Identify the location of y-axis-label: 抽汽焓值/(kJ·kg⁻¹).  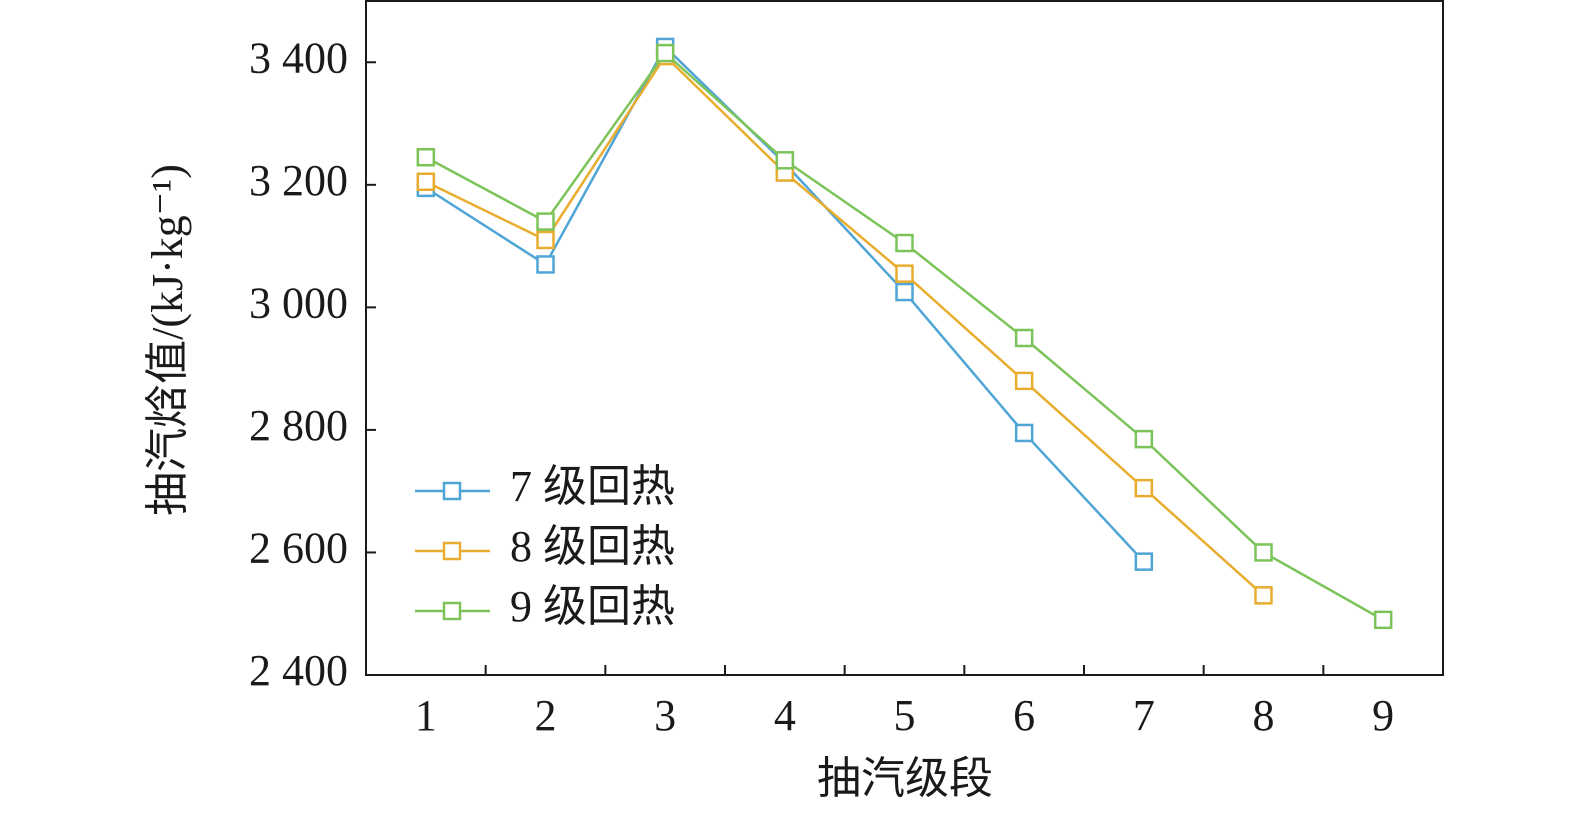
(167, 340).